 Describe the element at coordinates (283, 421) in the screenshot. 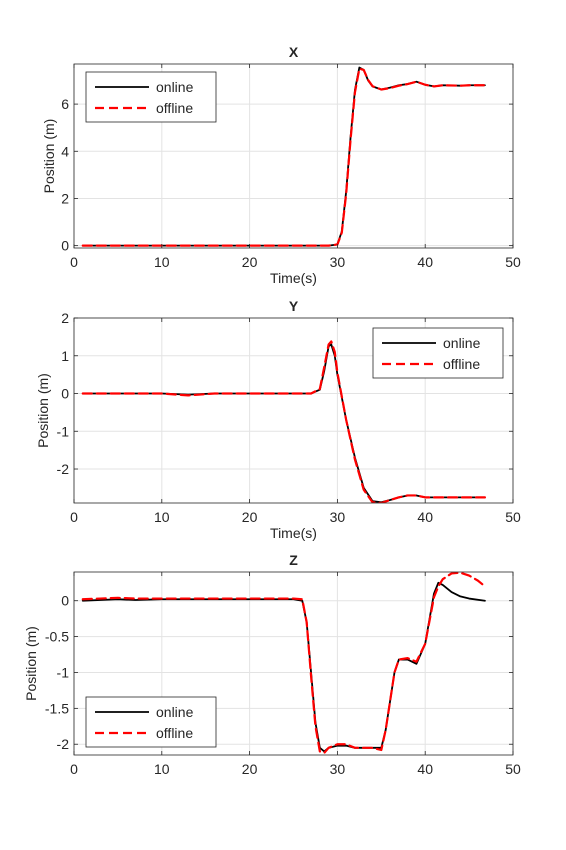

I see `series-line-offline` at that location.